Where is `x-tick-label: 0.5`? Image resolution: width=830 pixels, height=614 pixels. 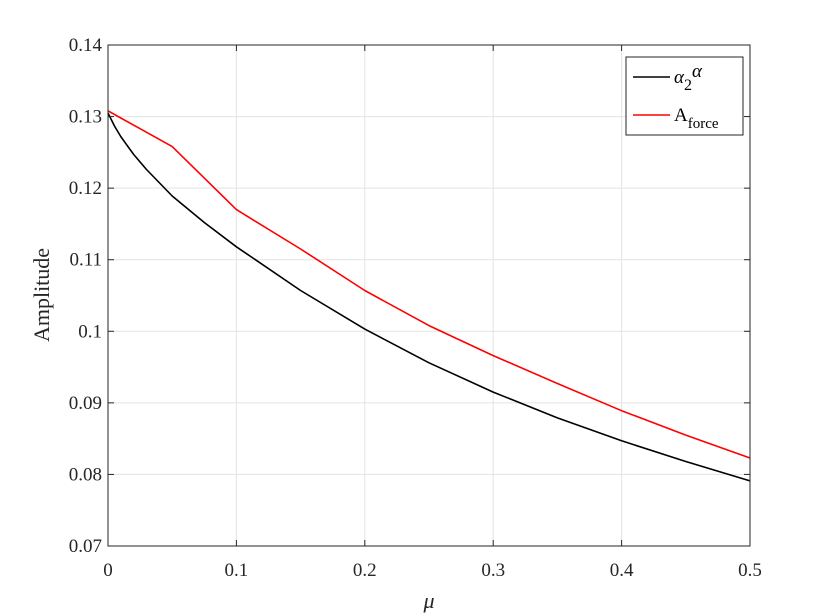 x-tick-label: 0.5 is located at coordinates (750, 570).